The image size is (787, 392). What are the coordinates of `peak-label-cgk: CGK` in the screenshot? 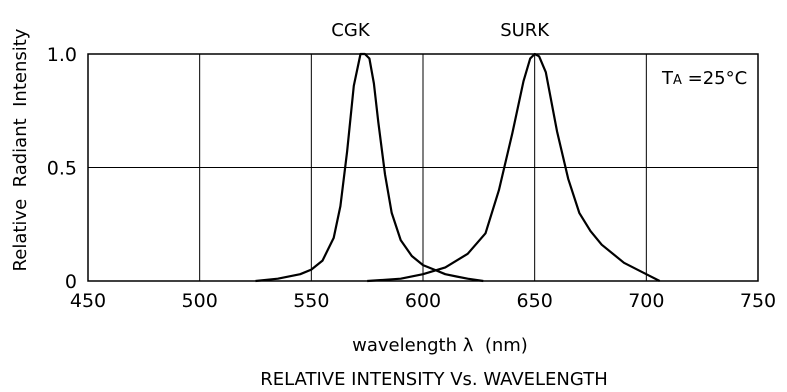 It's located at (351, 30).